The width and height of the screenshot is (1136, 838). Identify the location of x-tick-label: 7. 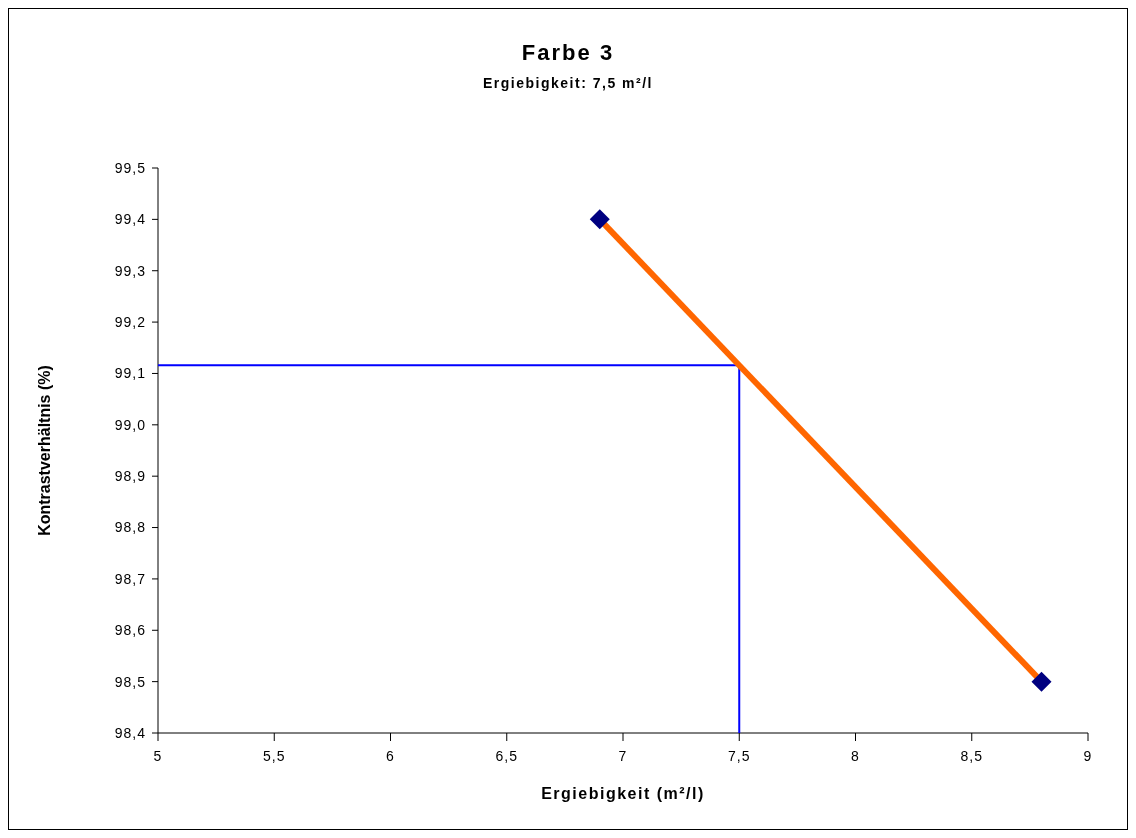
(623, 756).